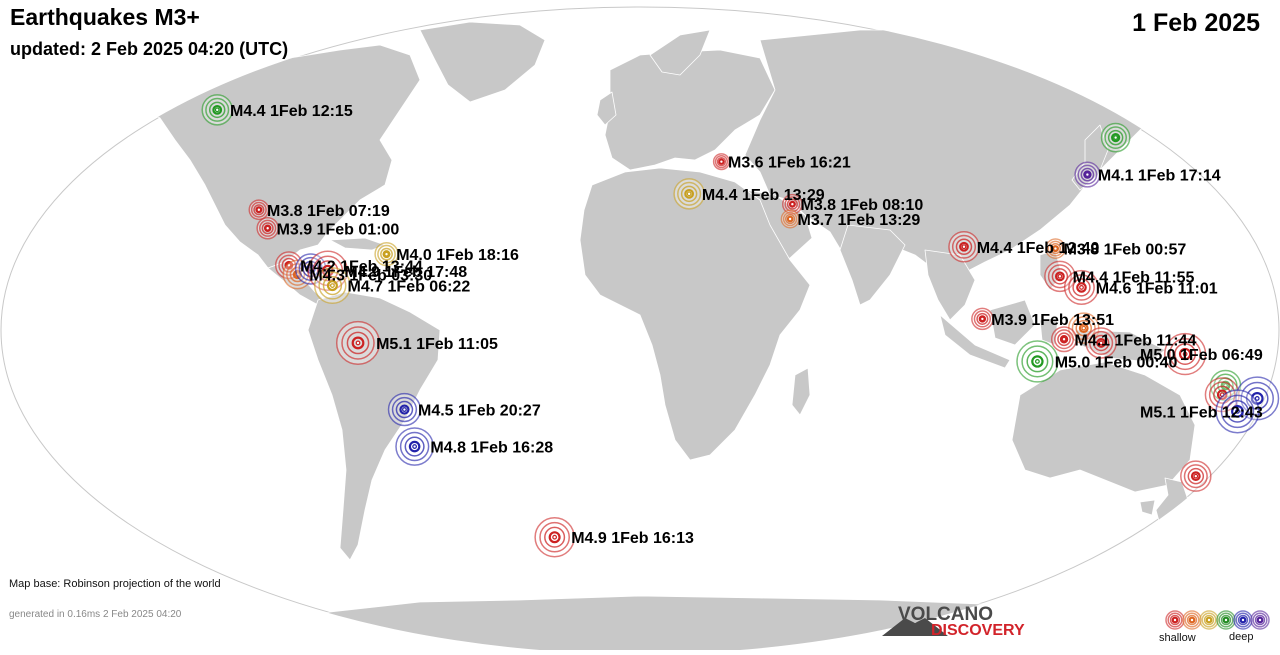 Image resolution: width=1280 pixels, height=655 pixels. I want to click on earthquake-label: M4.1 1Feb 11:44, so click(1136, 340).